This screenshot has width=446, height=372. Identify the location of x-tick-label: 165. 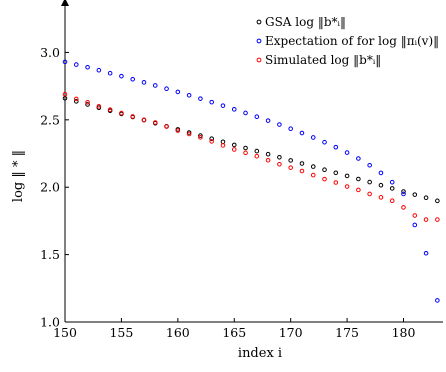
(234, 332).